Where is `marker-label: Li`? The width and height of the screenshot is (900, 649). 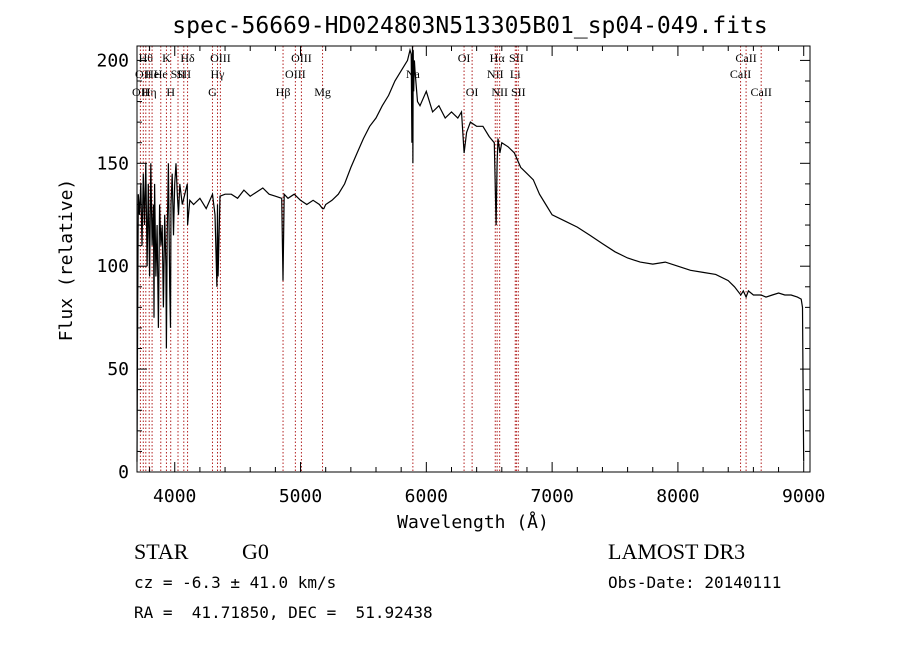
marker-label: Li is located at coordinates (515, 74).